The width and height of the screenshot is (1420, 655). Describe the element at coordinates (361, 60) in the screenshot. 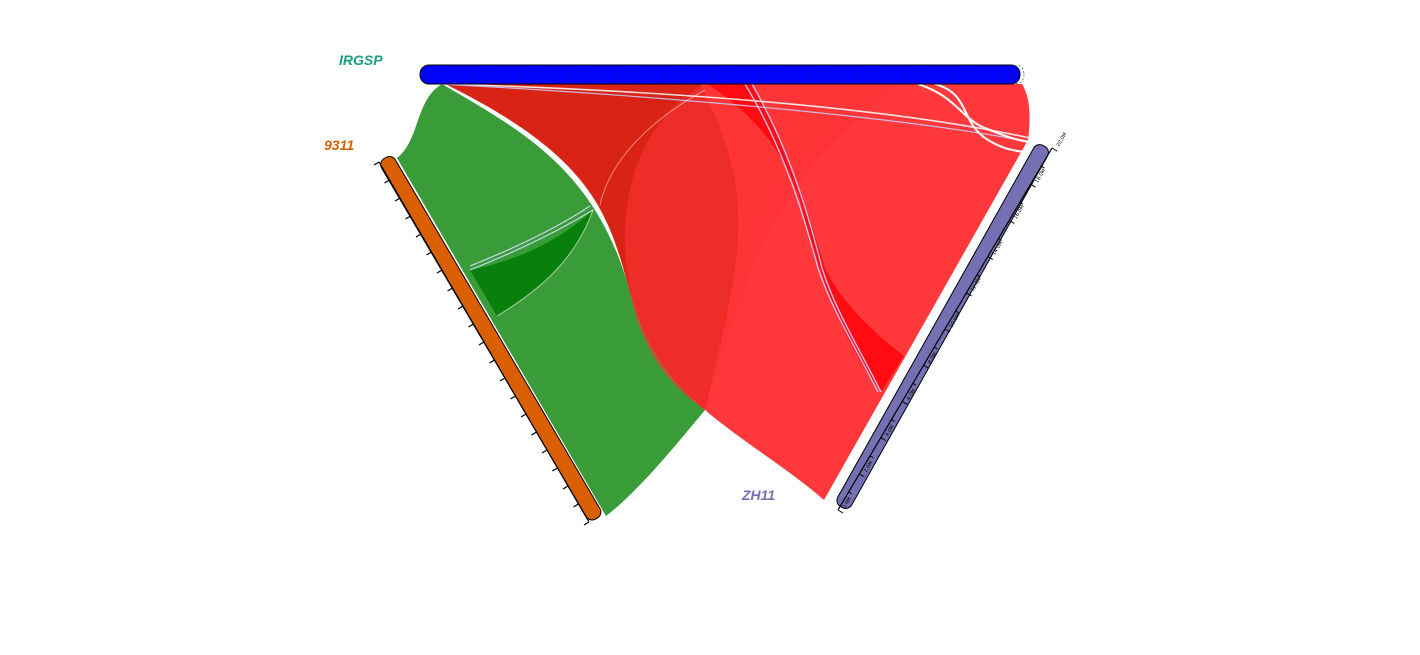

I see `irgsp-label: IRGSP` at that location.